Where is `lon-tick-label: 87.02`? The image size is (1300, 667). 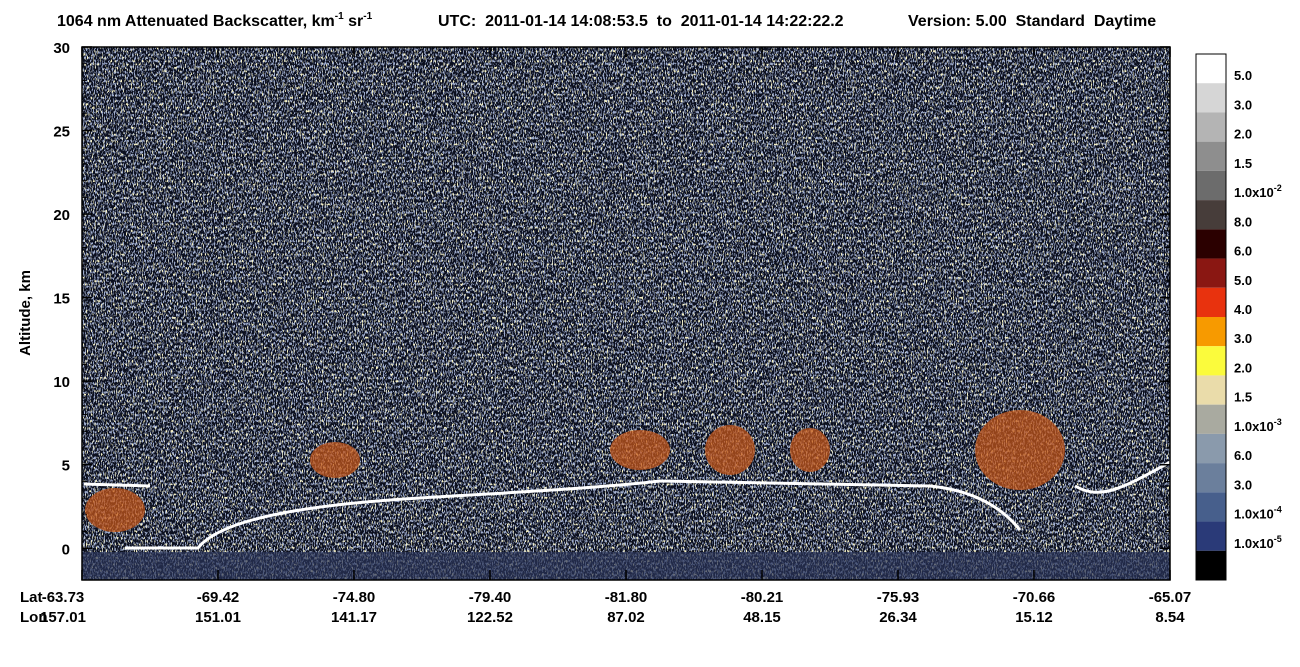
lon-tick-label: 87.02 is located at coordinates (626, 617).